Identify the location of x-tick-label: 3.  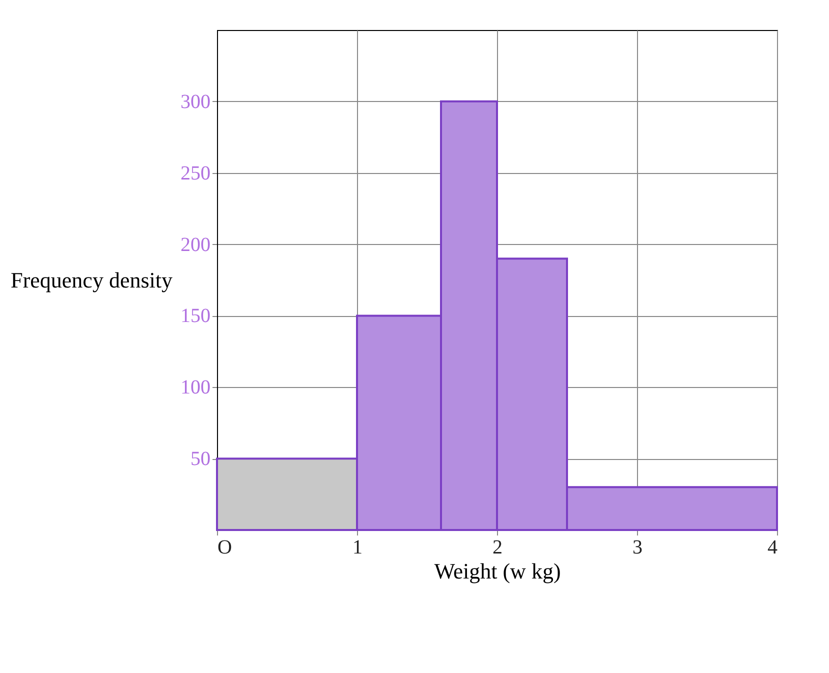
(637, 547).